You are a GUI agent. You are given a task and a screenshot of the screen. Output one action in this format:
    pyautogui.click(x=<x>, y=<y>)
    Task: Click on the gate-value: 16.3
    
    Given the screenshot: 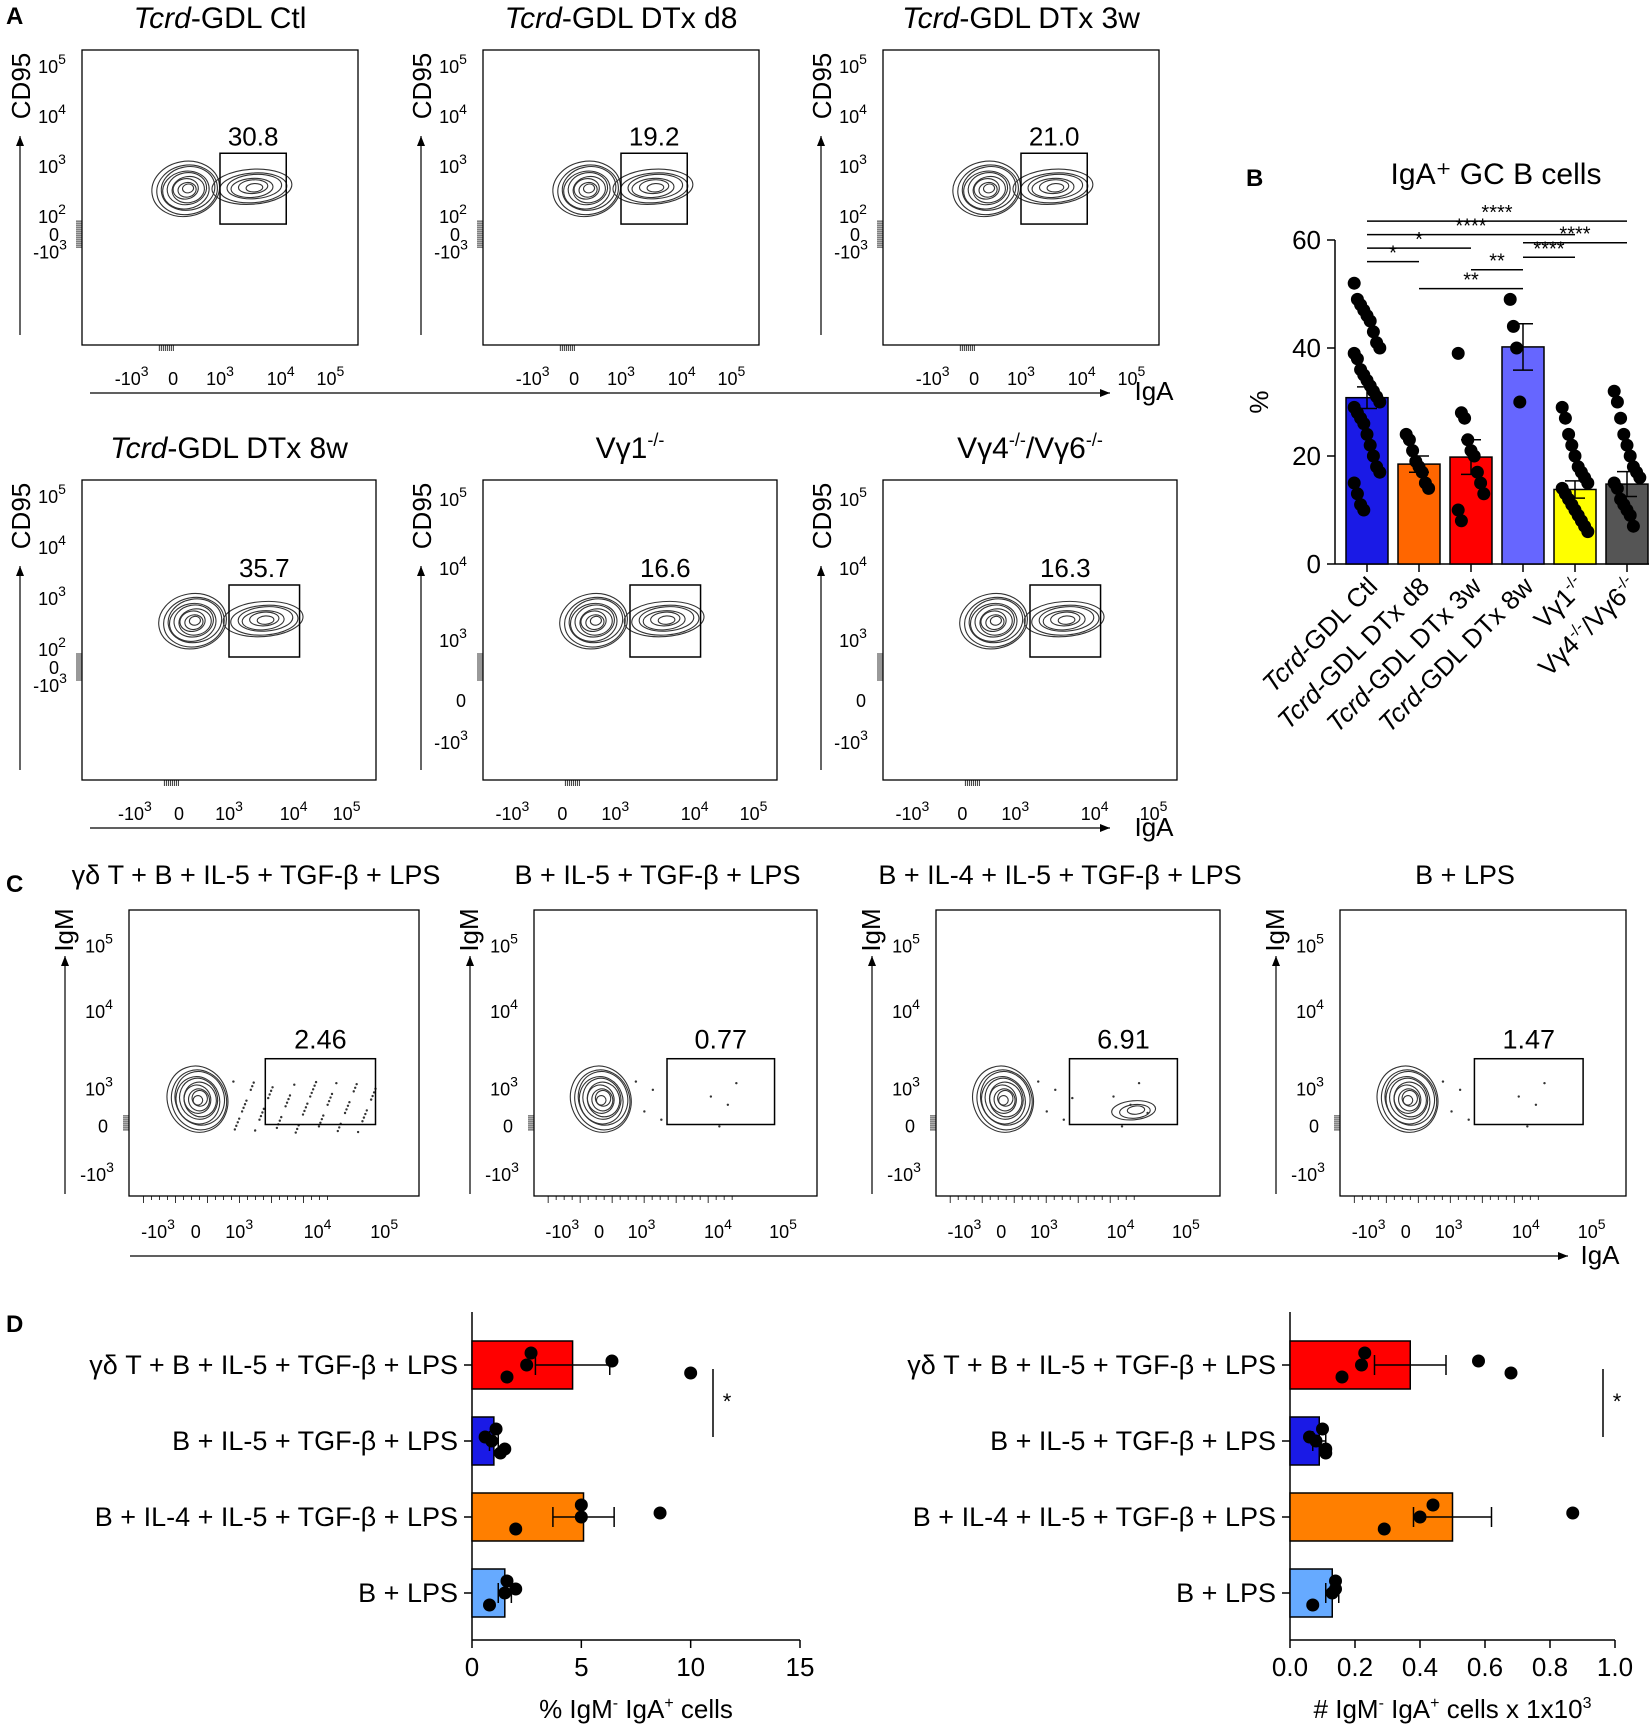 What is the action you would take?
    pyautogui.click(x=1065, y=568)
    